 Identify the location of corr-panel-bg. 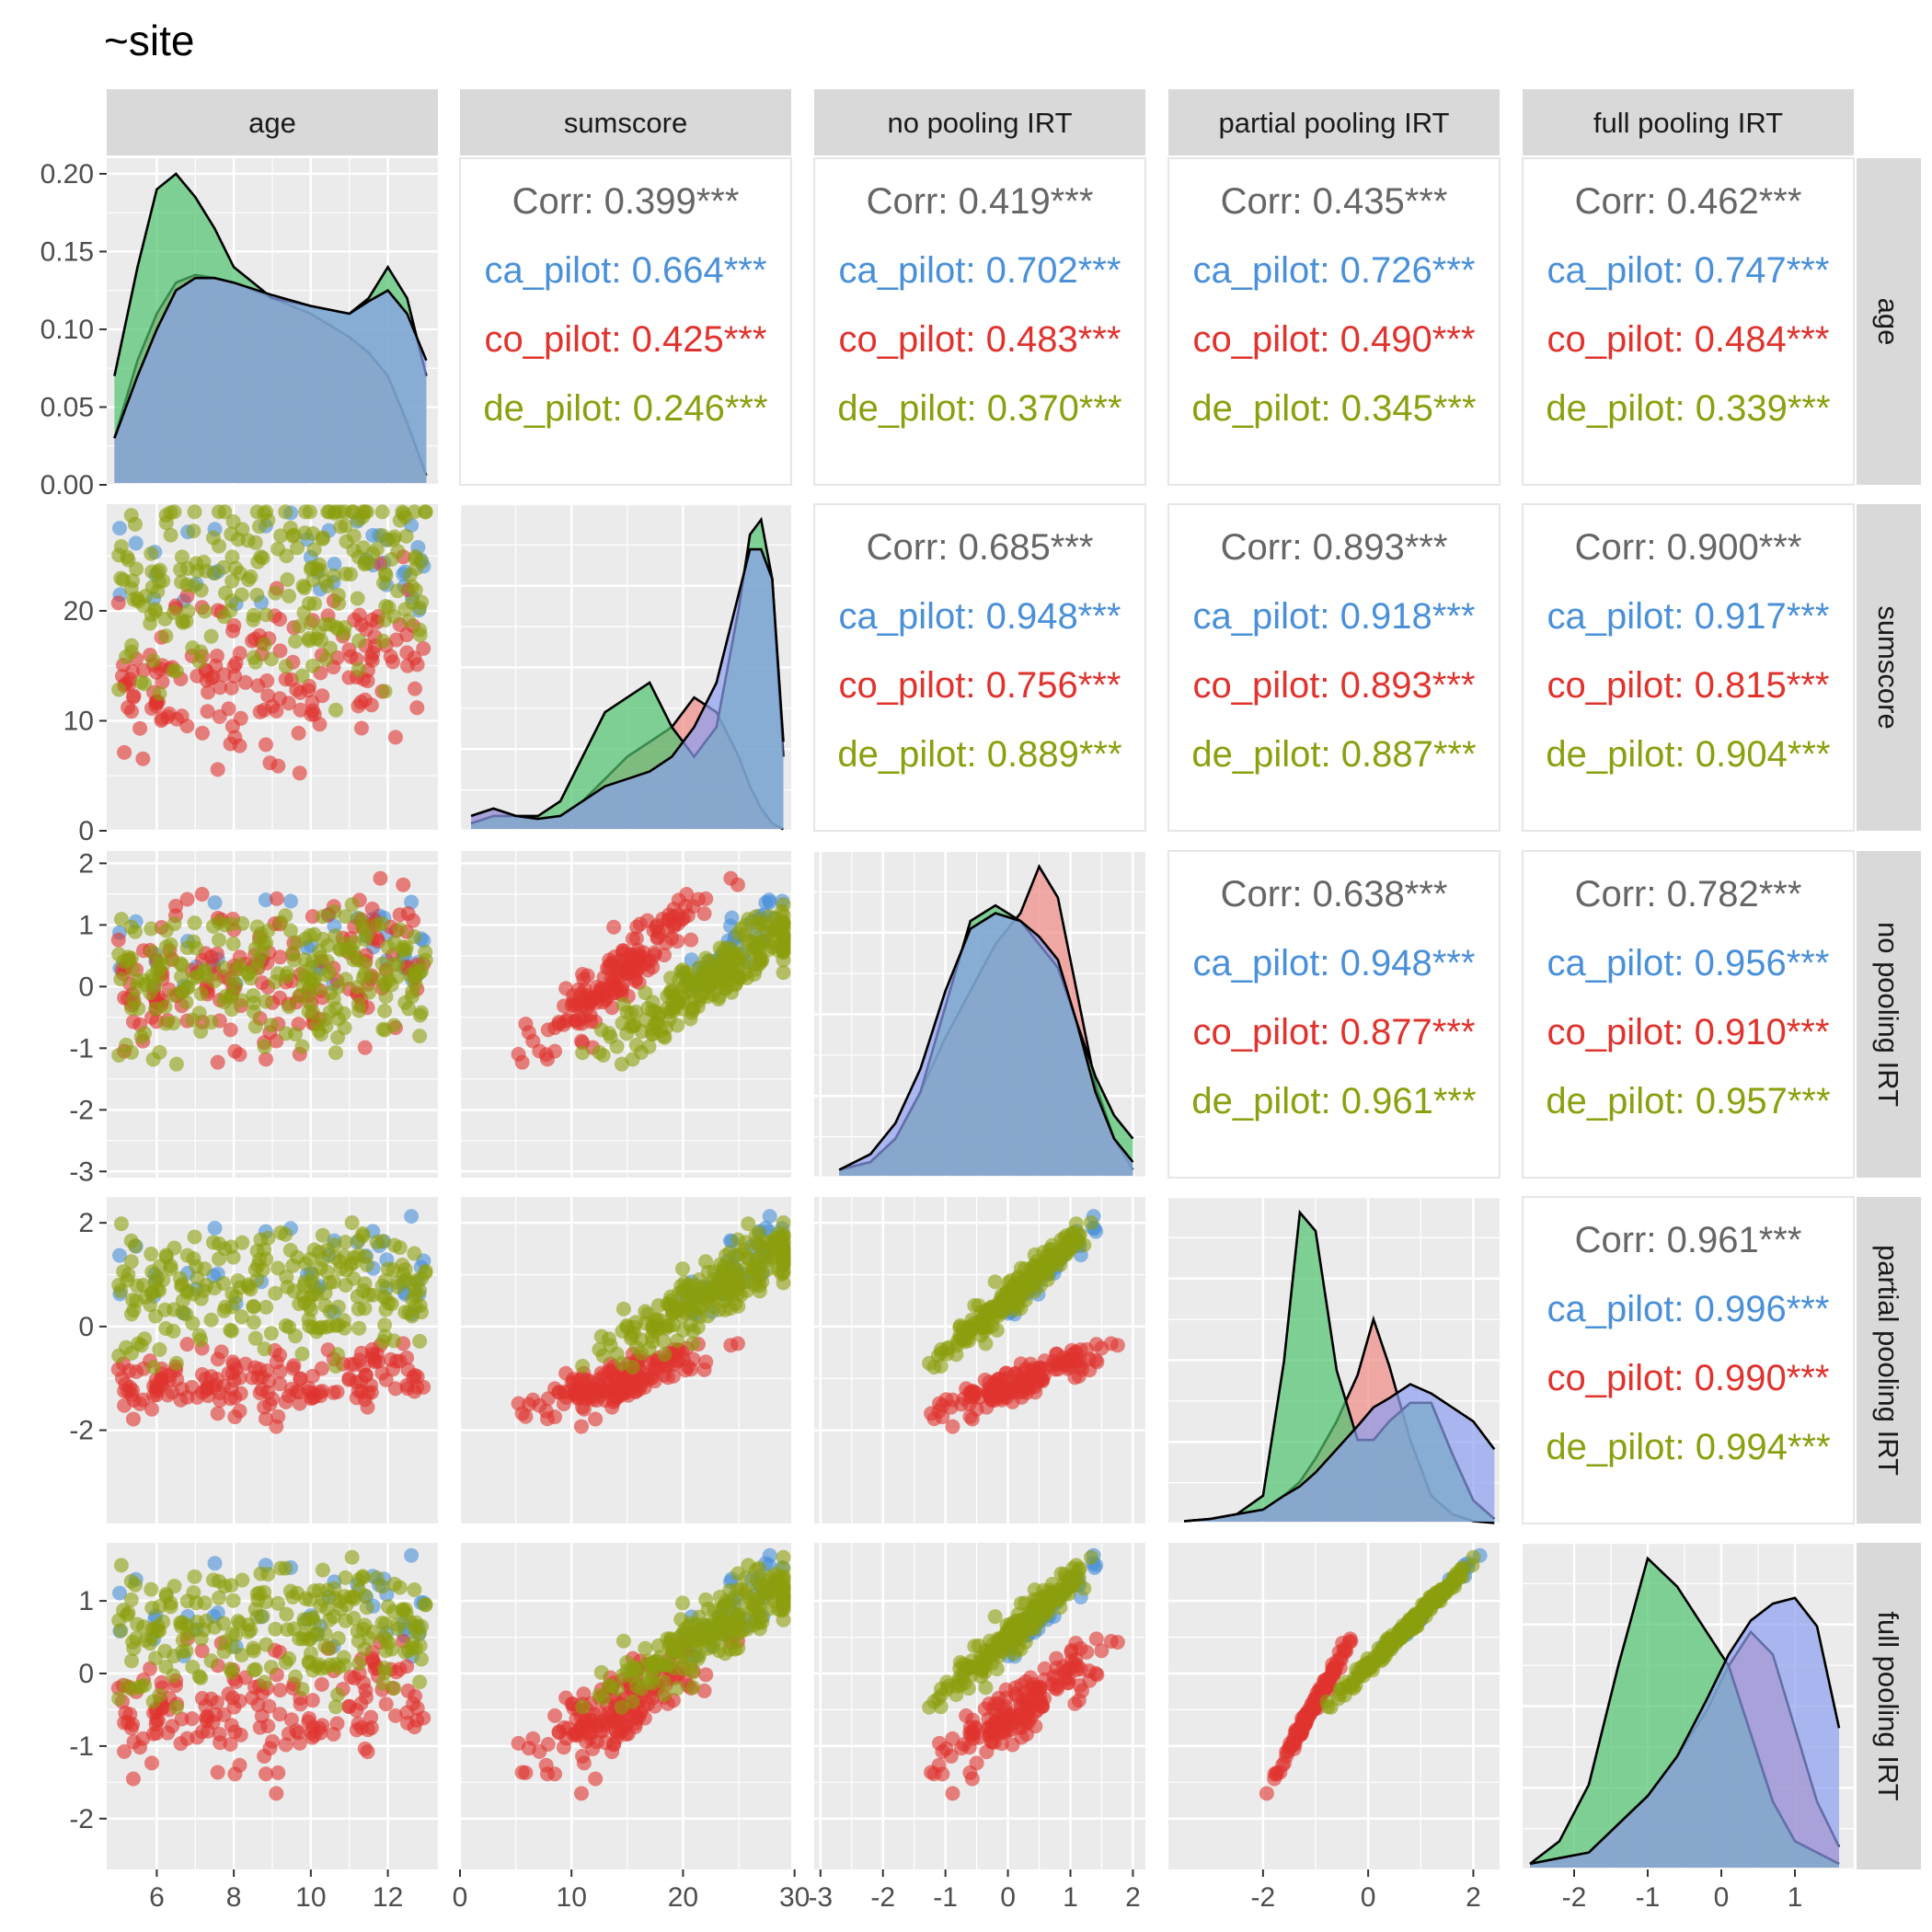
(1334, 667).